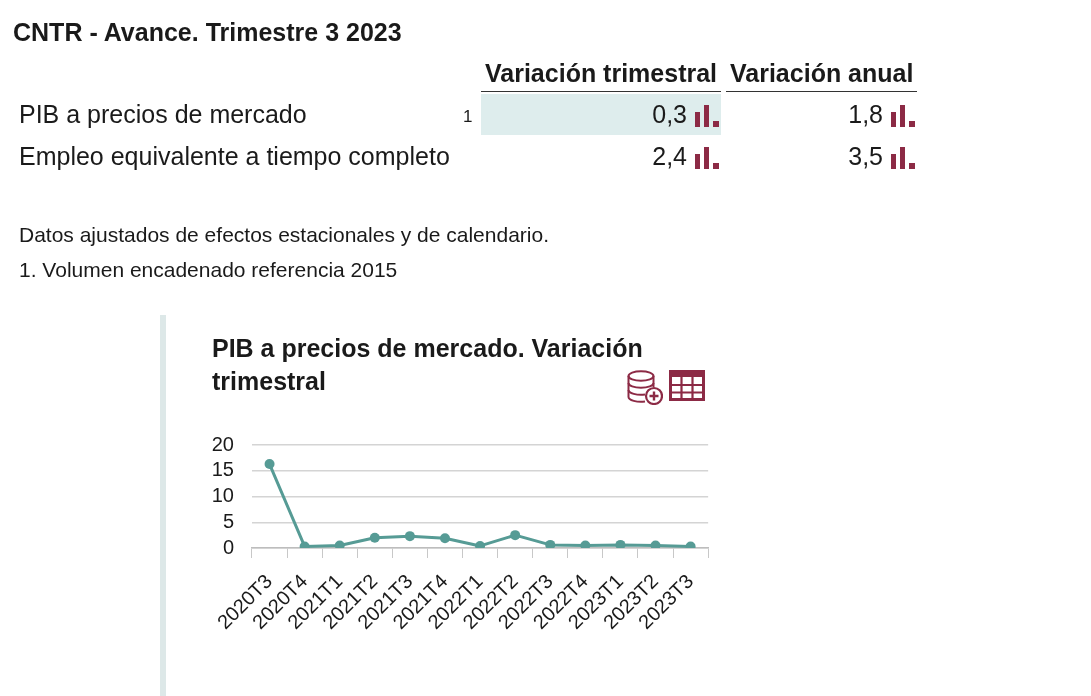 The width and height of the screenshot is (1091, 696). I want to click on chart-title: PIB a precios de mercado. Variación trimestral, so click(428, 365).